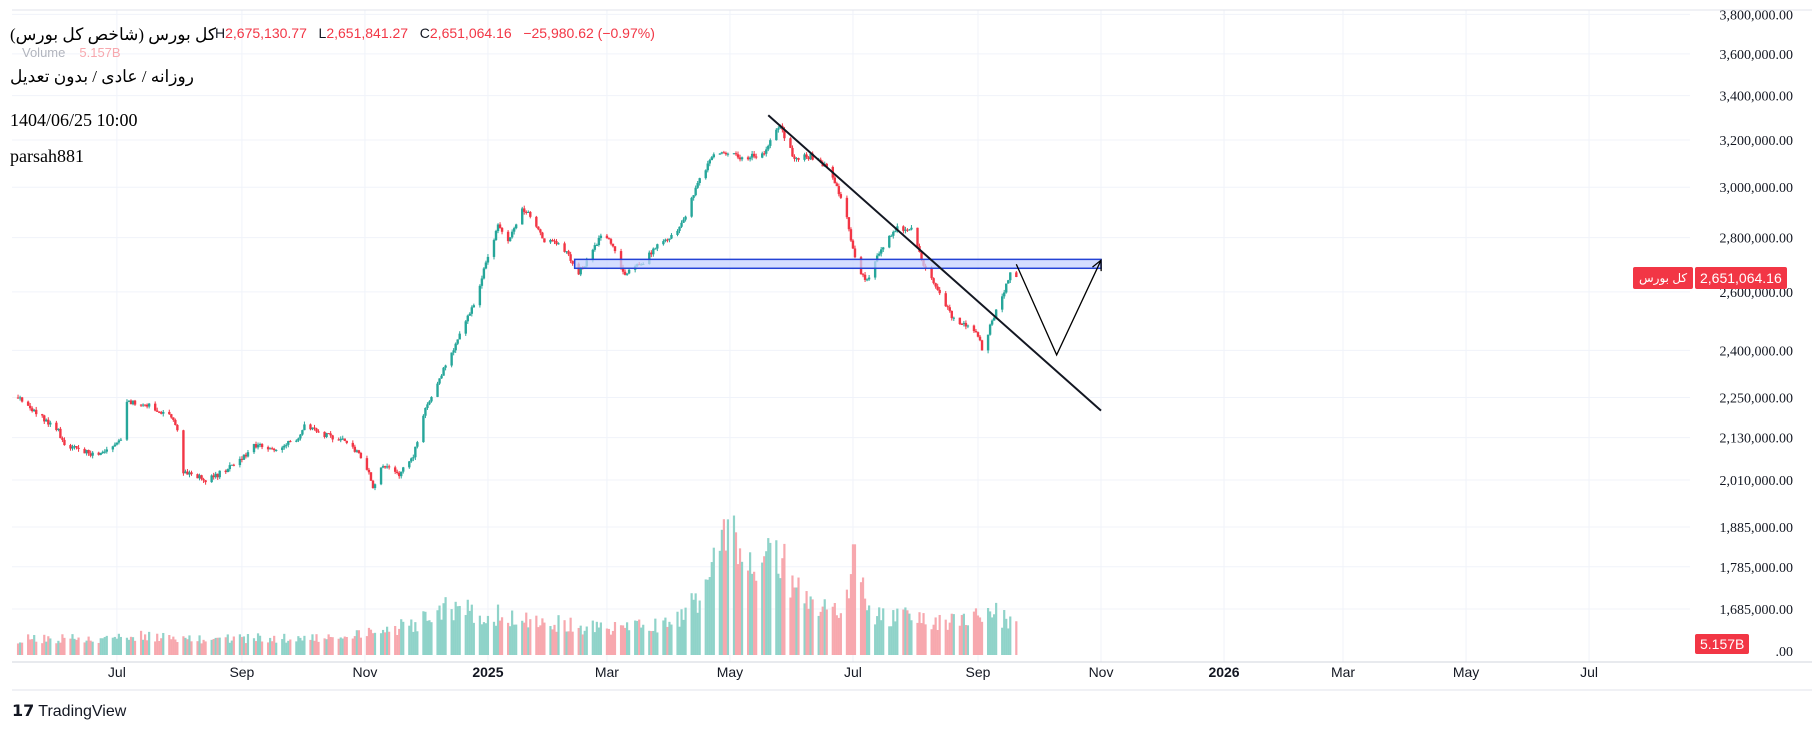  Describe the element at coordinates (367, 33) in the screenshot. I see `low-value: 2,651,841.27` at that location.